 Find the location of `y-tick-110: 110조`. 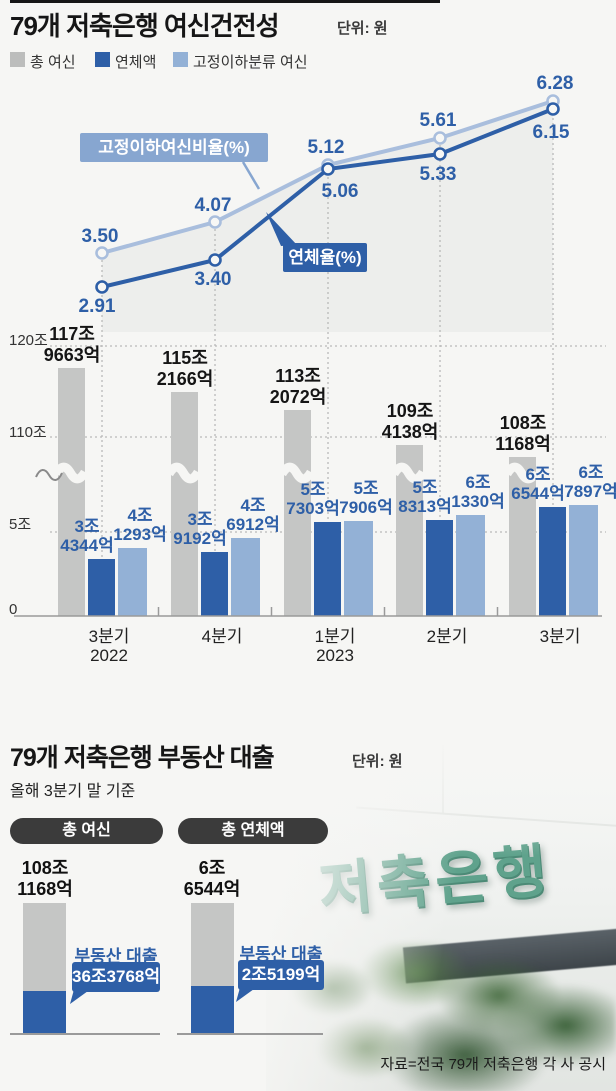

y-tick-110: 110조 is located at coordinates (28, 432).